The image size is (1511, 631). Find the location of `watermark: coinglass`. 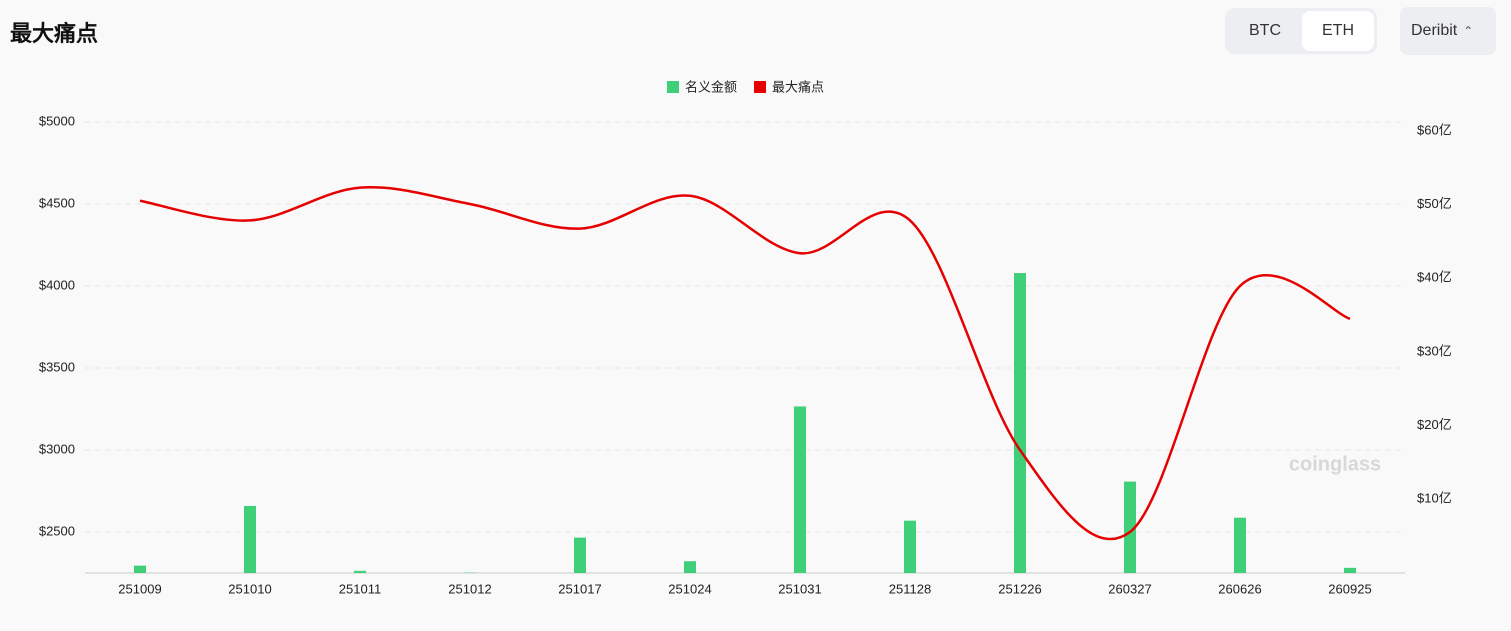

watermark: coinglass is located at coordinates (1335, 464).